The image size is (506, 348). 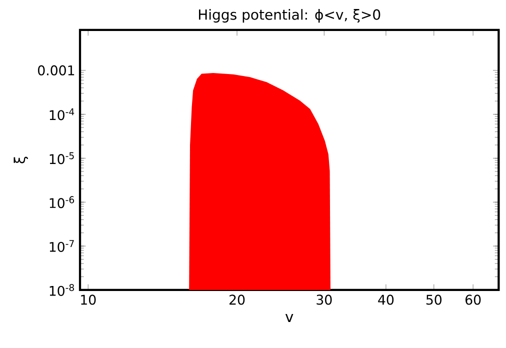 What do you see at coordinates (62, 114) in the screenshot?
I see `y-tick-label: 10$^{-4}$` at bounding box center [62, 114].